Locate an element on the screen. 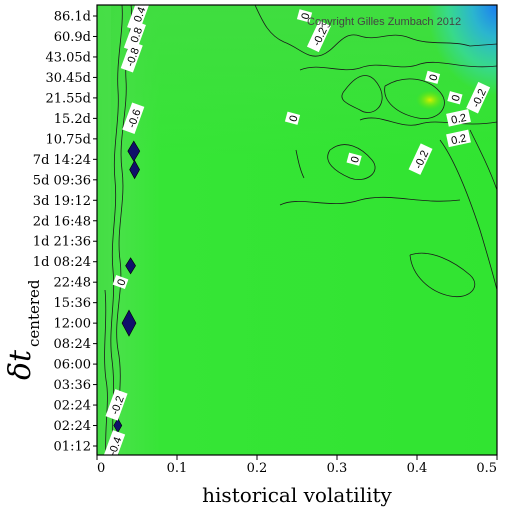 The image size is (512, 512). x-axis: 0 0.1 0.2 0.3 0.4 0.5 is located at coordinates (297, 465).